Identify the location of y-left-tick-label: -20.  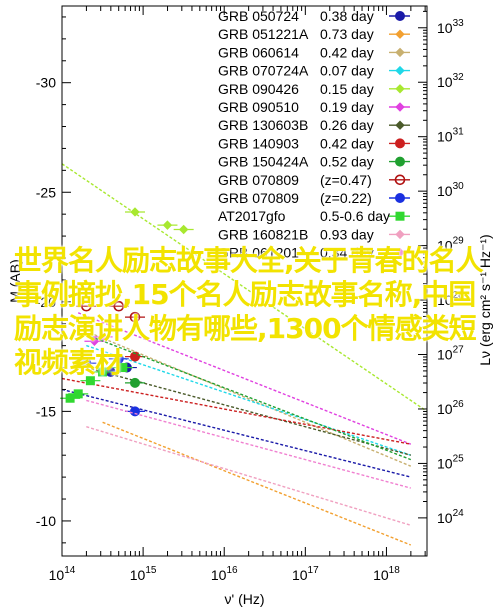
(46, 302).